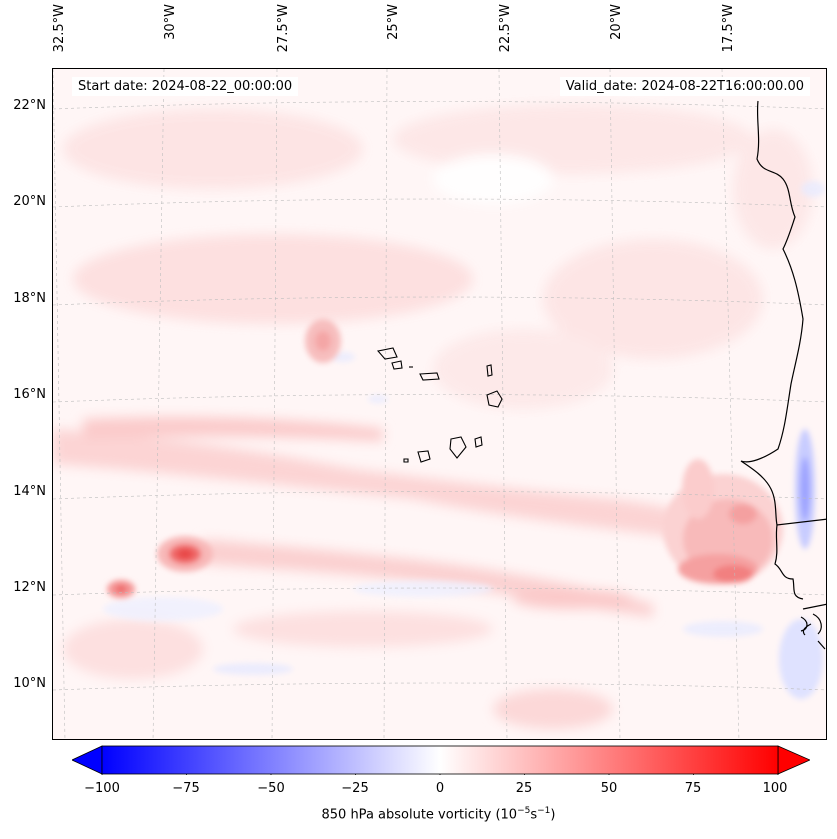  What do you see at coordinates (355, 788) in the screenshot?
I see `colorbar-tick-neg25: −25` at bounding box center [355, 788].